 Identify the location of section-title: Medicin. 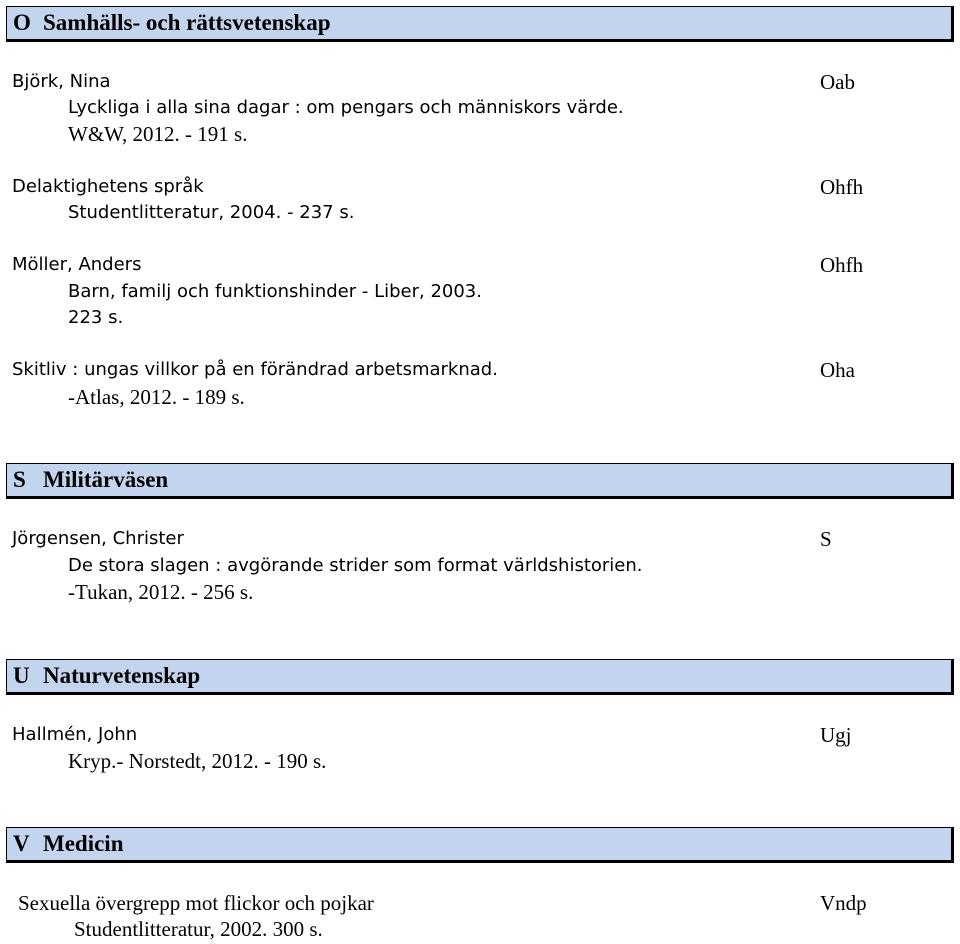
(83, 843).